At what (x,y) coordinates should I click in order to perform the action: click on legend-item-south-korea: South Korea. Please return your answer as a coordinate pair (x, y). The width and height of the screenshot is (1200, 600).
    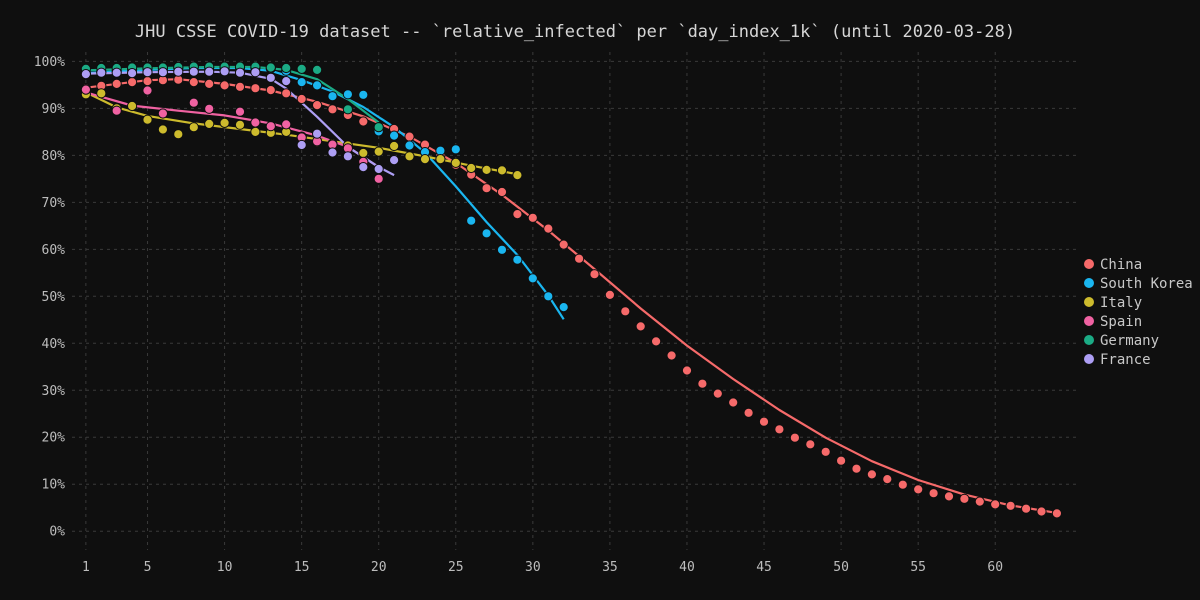
    Looking at the image, I should click on (1138, 284).